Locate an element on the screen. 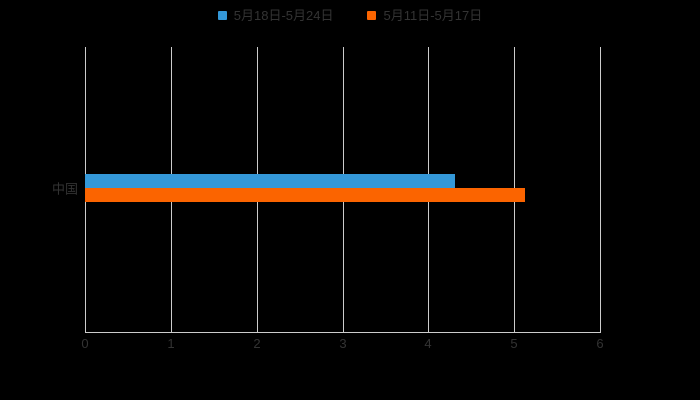 This screenshot has height=400, width=700. legend-item-series-2: 5月11日-5月17日 is located at coordinates (424, 15).